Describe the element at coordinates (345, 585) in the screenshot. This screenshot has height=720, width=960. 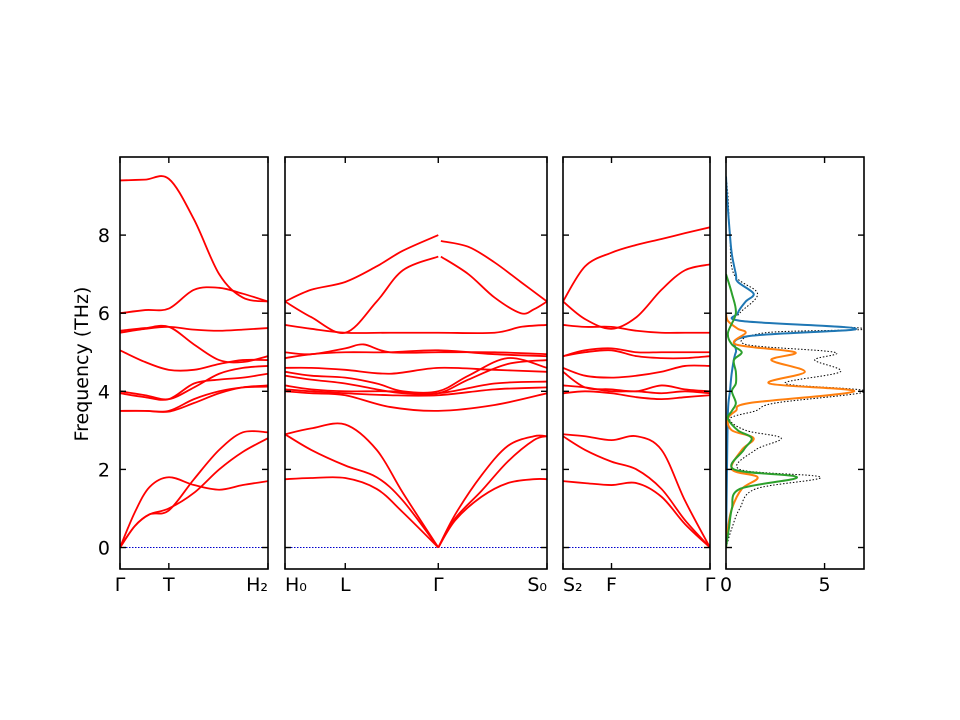
I see `xtick-label-p2-1: L` at that location.